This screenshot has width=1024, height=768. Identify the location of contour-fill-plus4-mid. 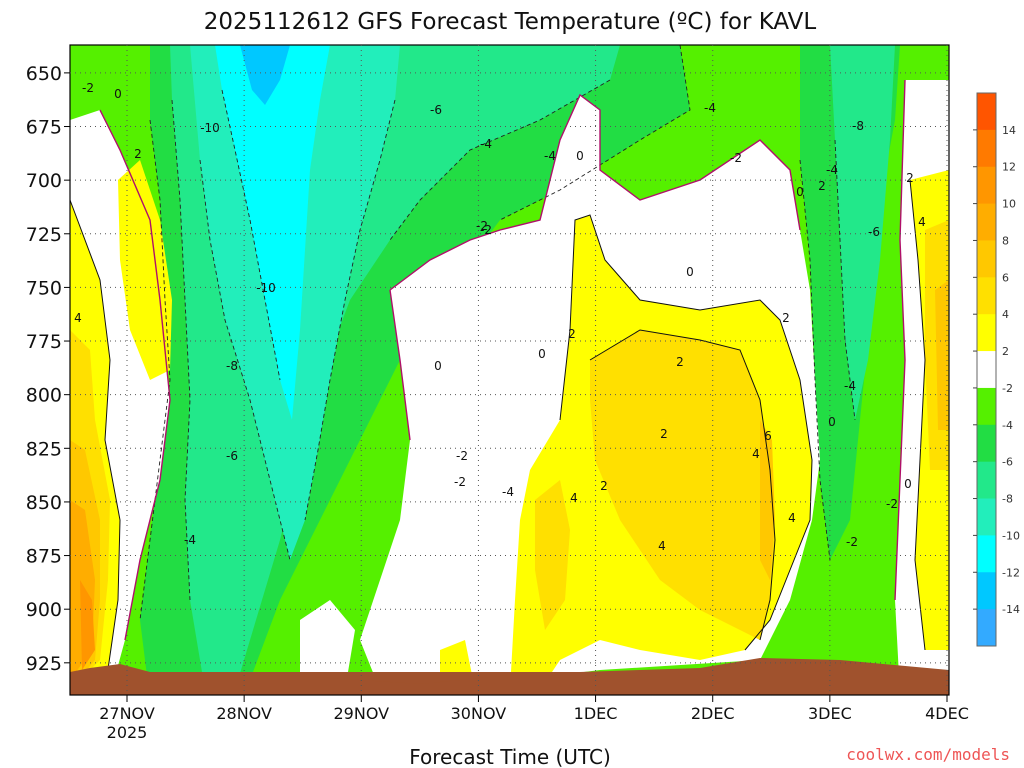
(552, 555).